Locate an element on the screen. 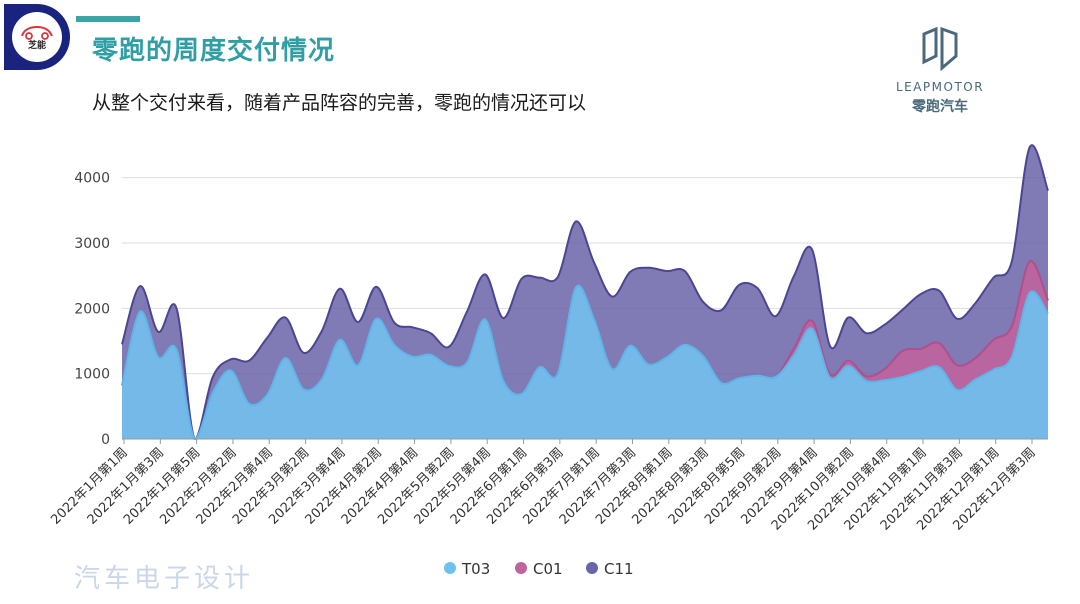  leapmotor-brand: LEAPMOTOR 零跑汽车 is located at coordinates (940, 71).